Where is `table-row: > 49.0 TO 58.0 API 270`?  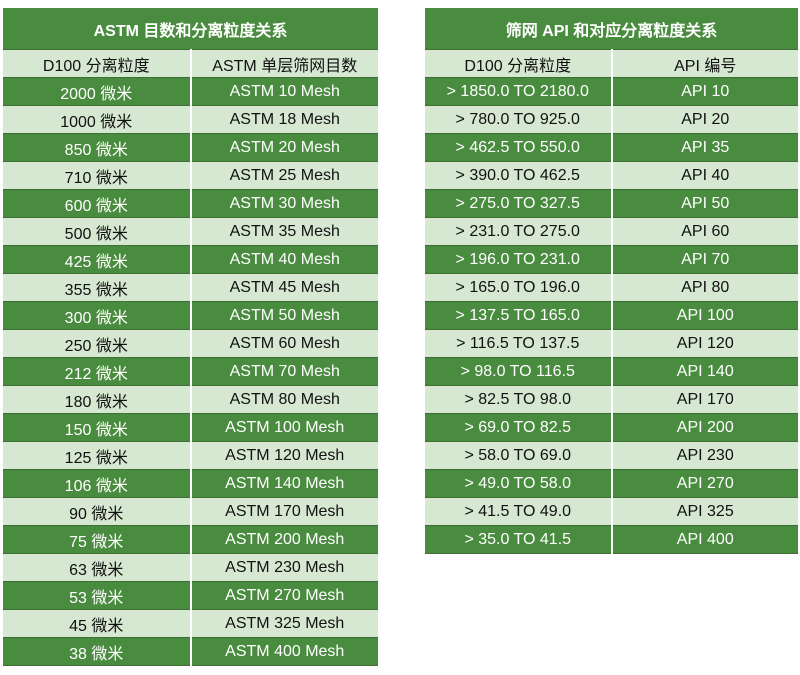 table-row: > 49.0 TO 58.0 API 270 is located at coordinates (611, 483).